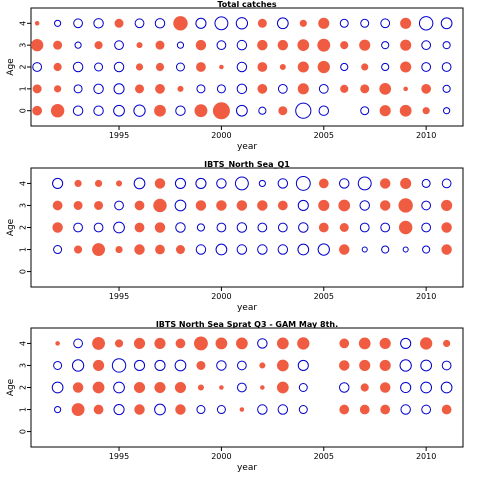 This screenshot has width=480, height=480. What do you see at coordinates (246, 4) in the screenshot?
I see `chart-title: Total catches` at bounding box center [246, 4].